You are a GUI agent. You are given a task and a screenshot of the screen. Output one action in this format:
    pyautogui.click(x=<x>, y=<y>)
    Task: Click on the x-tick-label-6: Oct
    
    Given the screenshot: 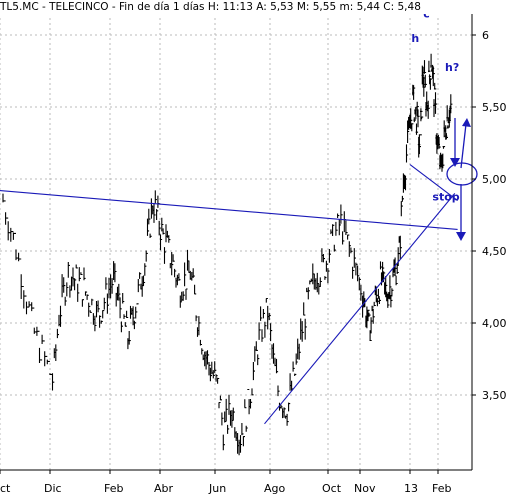 What is the action you would take?
    pyautogui.click(x=332, y=488)
    